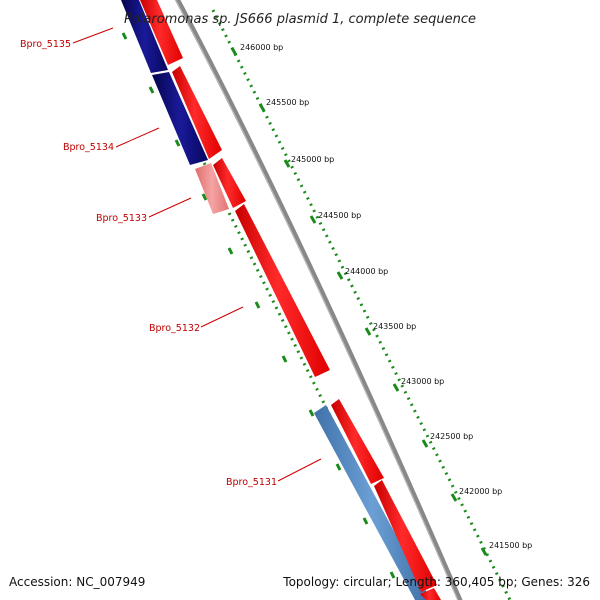  What do you see at coordinates (261, 47) in the screenshot?
I see `tick-label: 246000 bp` at bounding box center [261, 47].